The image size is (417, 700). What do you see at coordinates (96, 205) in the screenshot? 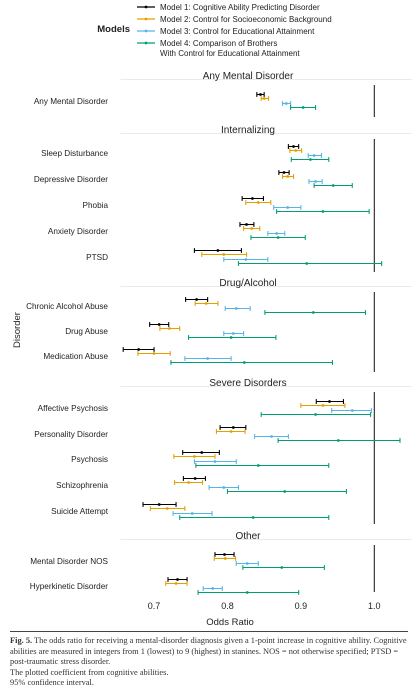
I see `row-label: Phobia` at bounding box center [96, 205].